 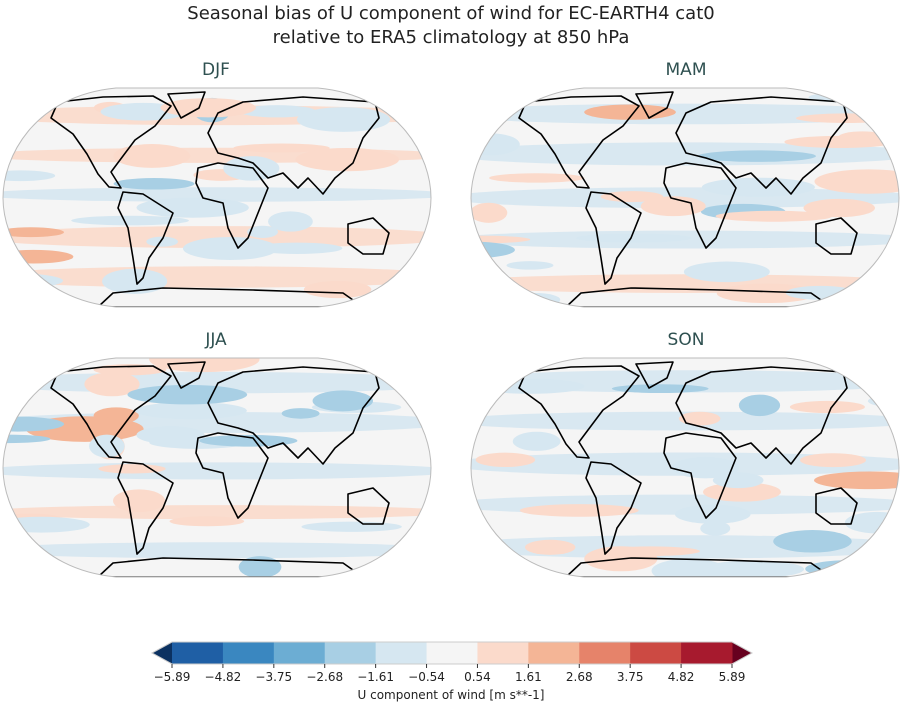 What do you see at coordinates (186, 105) in the screenshot?
I see `coastline-greenland` at bounding box center [186, 105].